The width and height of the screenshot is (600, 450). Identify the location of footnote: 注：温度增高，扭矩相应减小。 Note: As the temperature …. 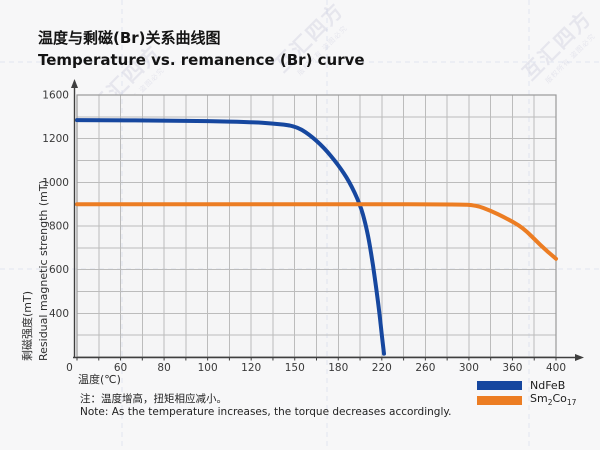
(265, 406).